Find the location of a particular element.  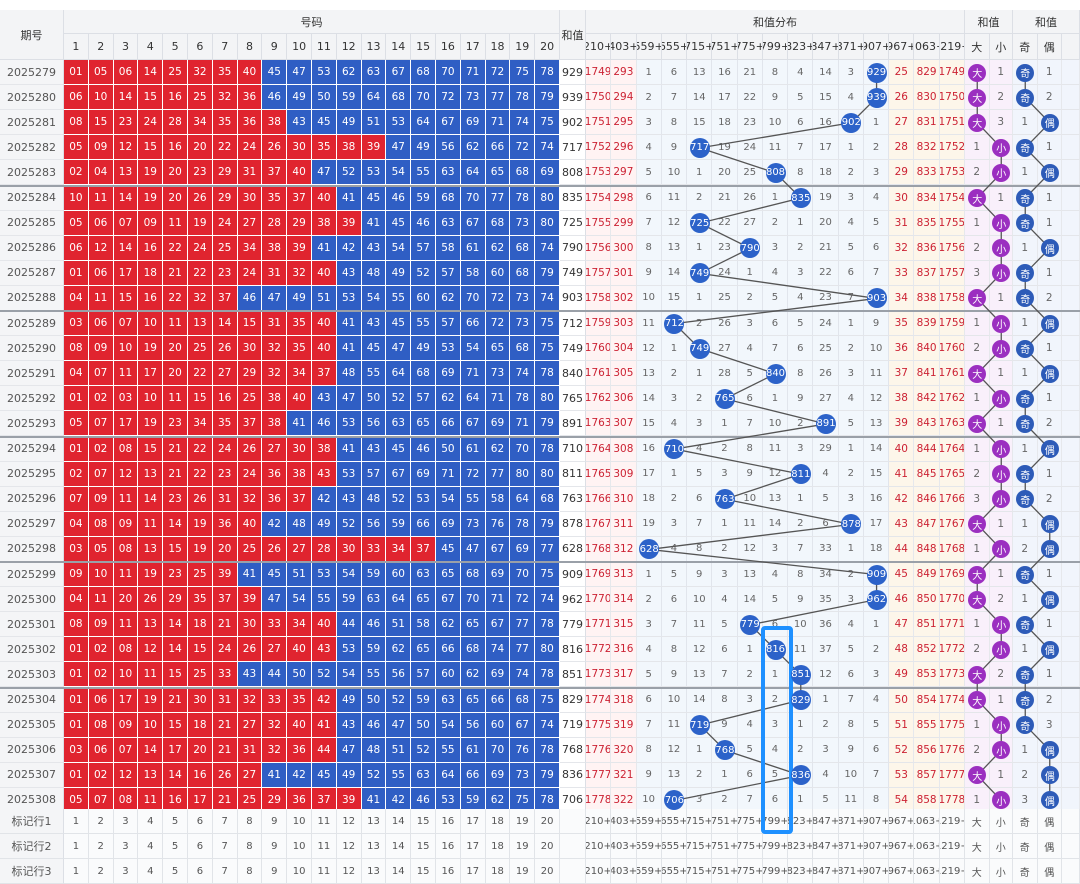

drawn-number: 32 is located at coordinates (275, 349).